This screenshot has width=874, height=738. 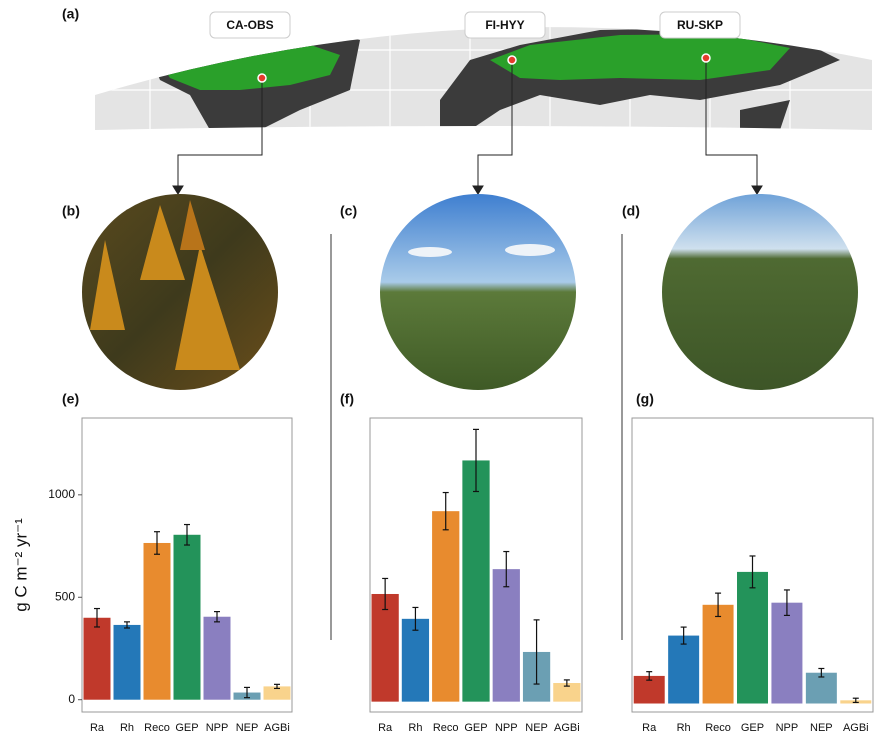 I want to click on panel-label: (c), so click(x=348, y=211).